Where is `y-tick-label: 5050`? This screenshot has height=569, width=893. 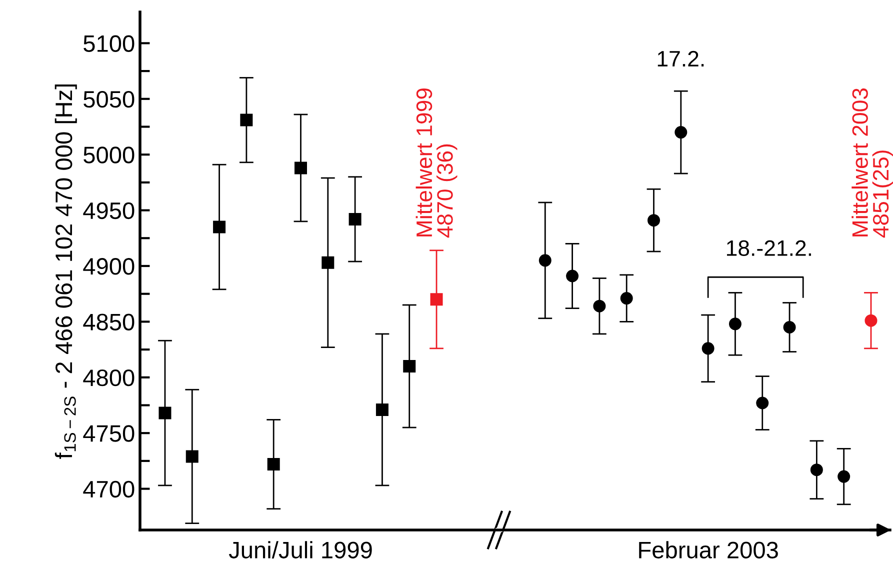 y-tick-label: 5050 is located at coordinates (109, 99).